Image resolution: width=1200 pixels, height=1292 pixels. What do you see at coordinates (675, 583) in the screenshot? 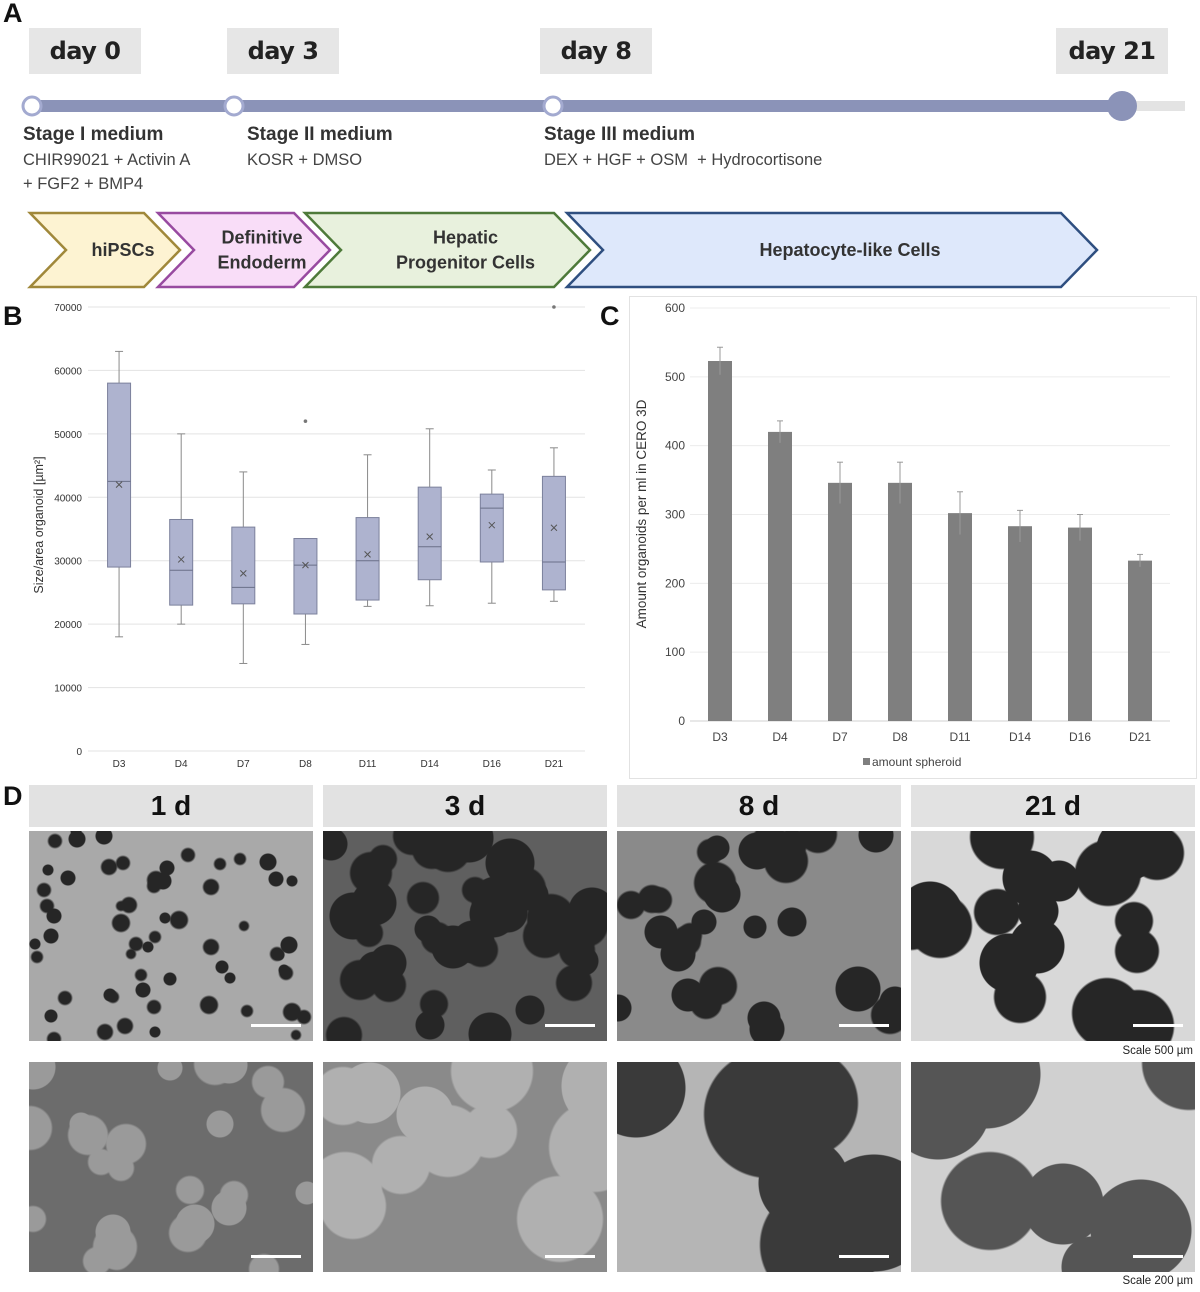
I see `y-tick-label: 200` at bounding box center [675, 583].